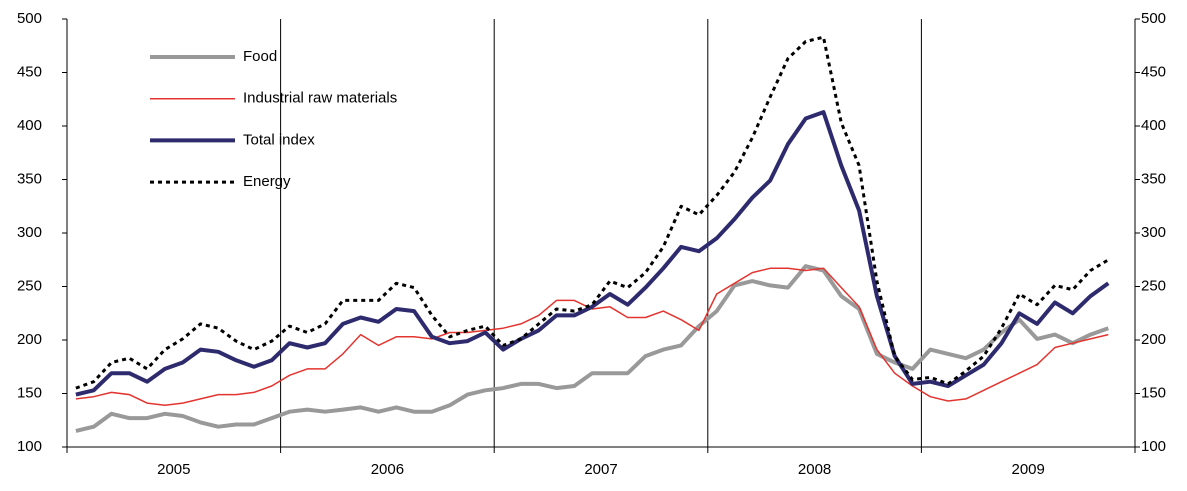  I want to click on y2-tick-label: 350, so click(1153, 178).